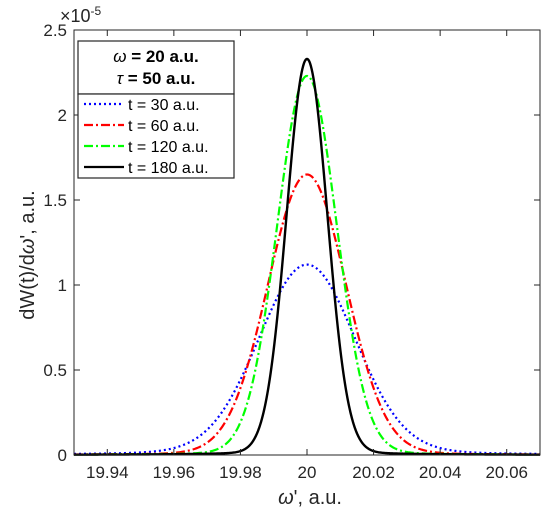  I want to click on legend-label-3: t = 120 a.u., so click(168, 147).